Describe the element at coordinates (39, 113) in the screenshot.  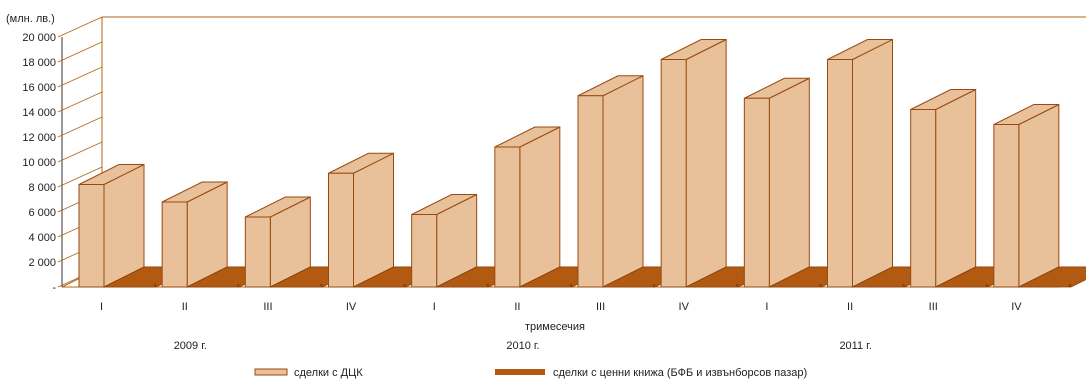
I see `y-tick-label: 14 000` at that location.